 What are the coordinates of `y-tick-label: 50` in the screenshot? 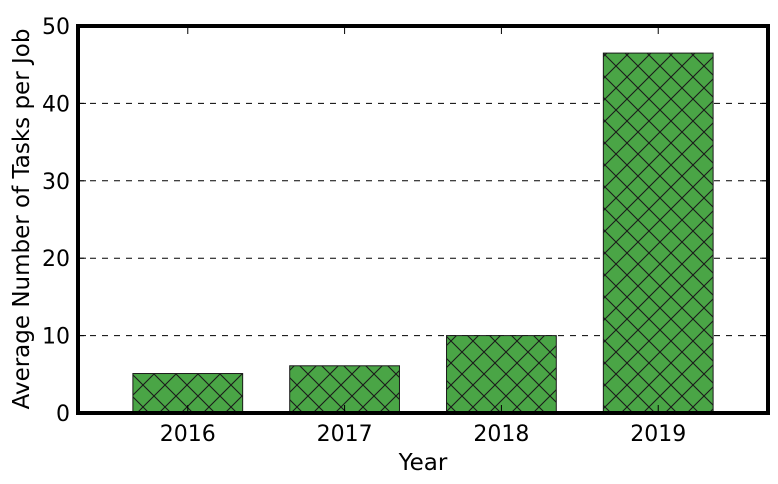 It's located at (56, 27).